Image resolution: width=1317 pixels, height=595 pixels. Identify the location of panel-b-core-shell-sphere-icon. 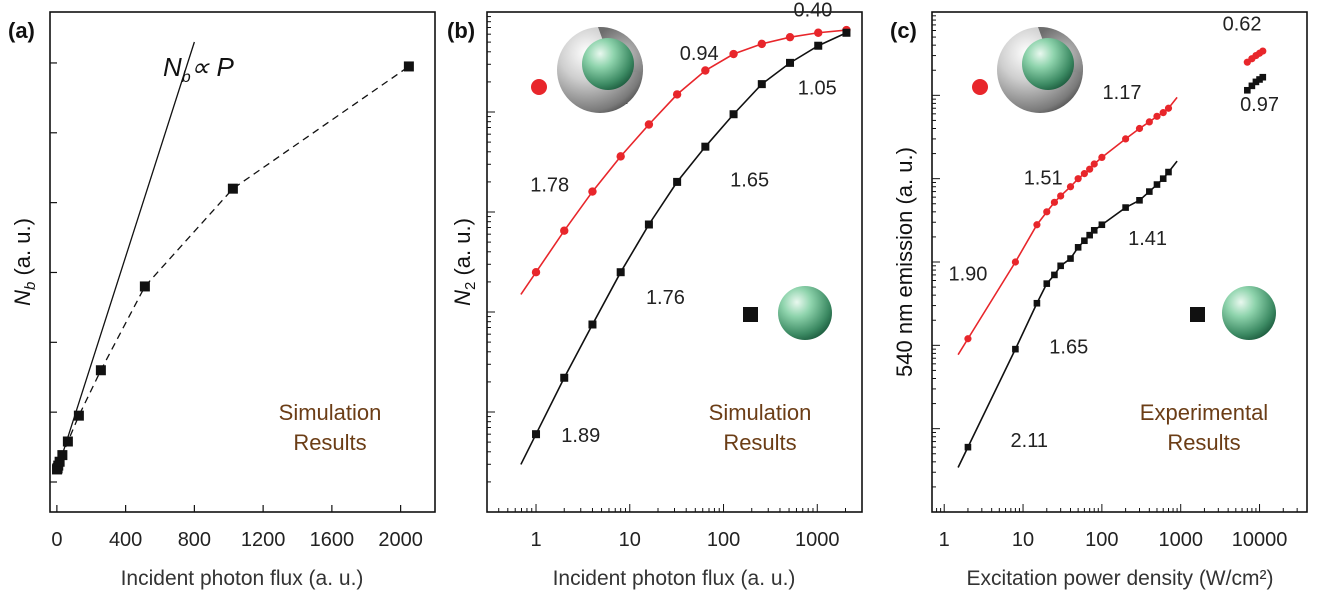
(600, 69).